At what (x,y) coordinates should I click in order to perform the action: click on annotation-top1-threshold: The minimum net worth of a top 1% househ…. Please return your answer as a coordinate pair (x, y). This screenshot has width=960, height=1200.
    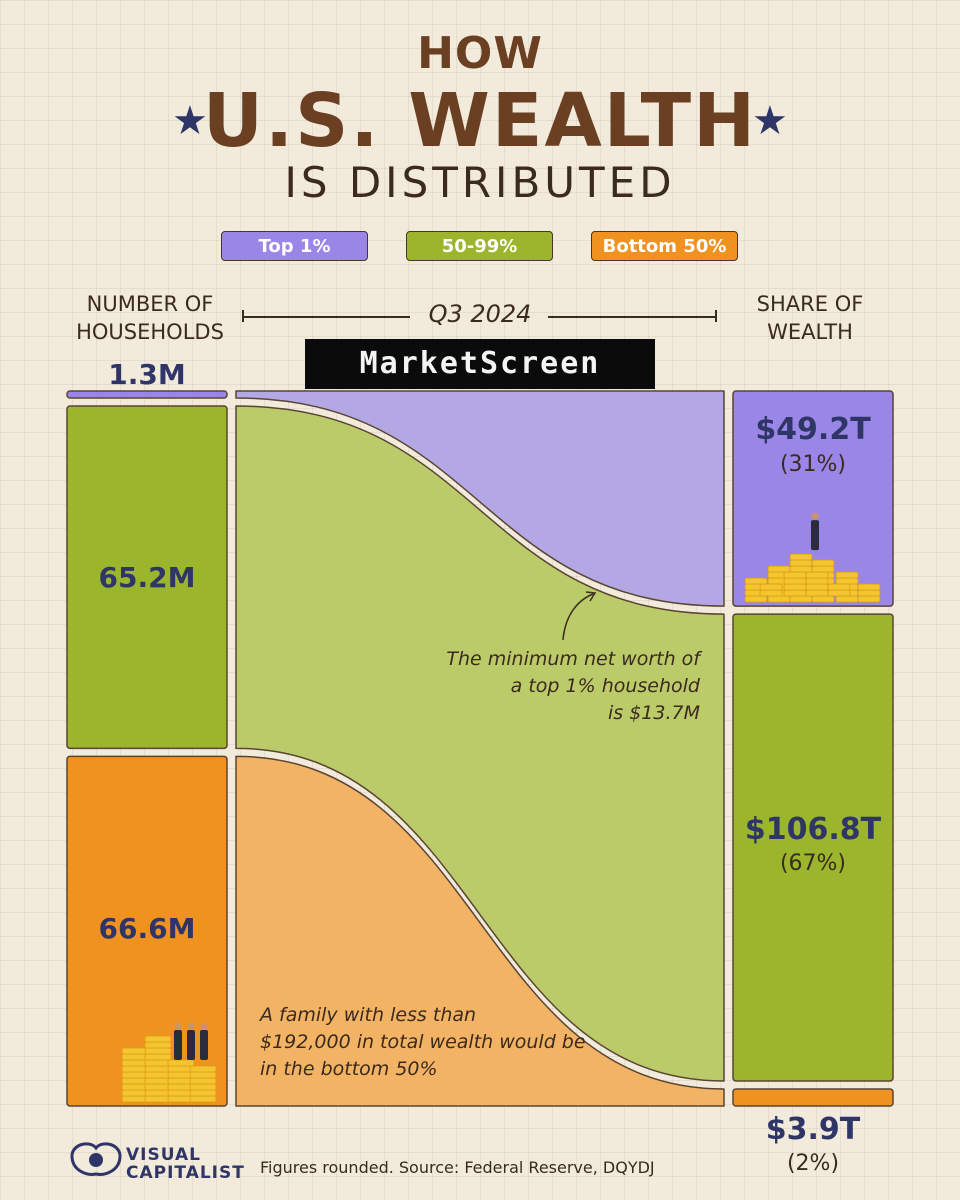
    Looking at the image, I should click on (550, 686).